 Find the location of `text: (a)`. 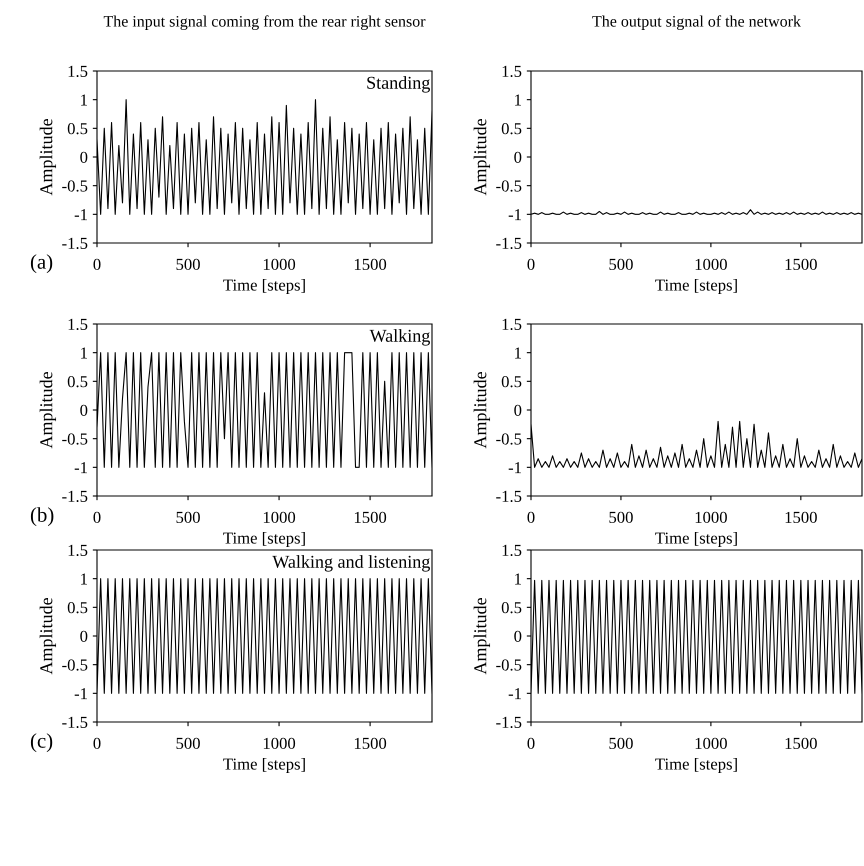

text: (a) is located at coordinates (41, 264).